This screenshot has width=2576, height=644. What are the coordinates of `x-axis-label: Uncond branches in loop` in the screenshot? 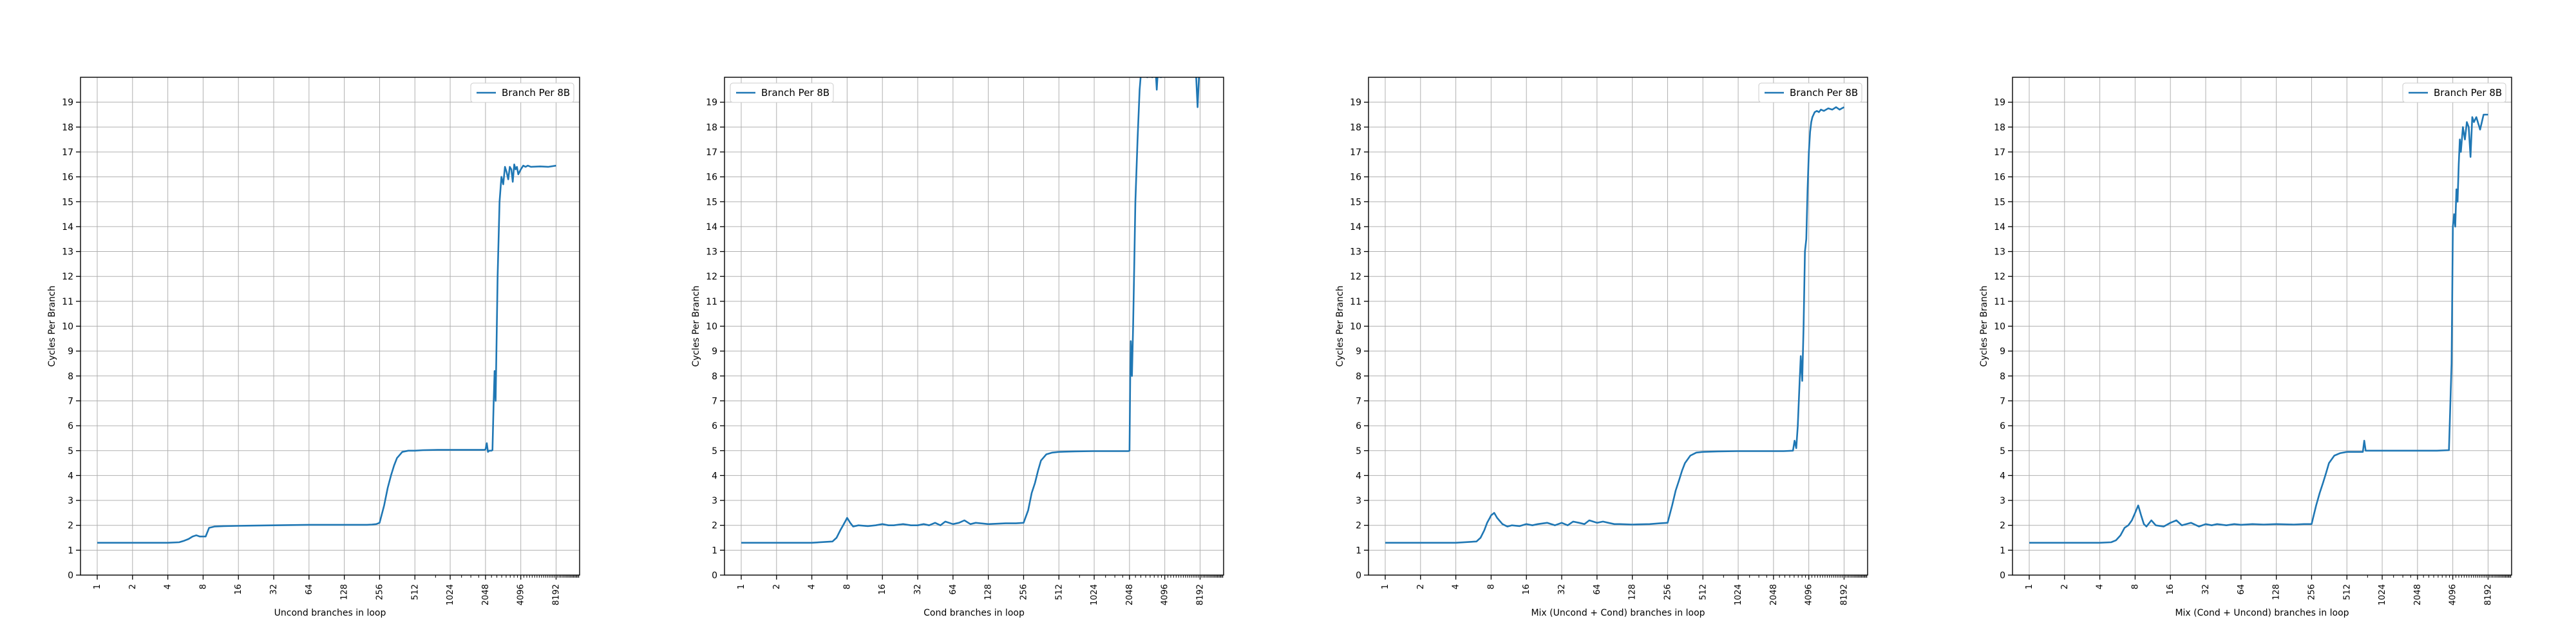 It's located at (330, 613).